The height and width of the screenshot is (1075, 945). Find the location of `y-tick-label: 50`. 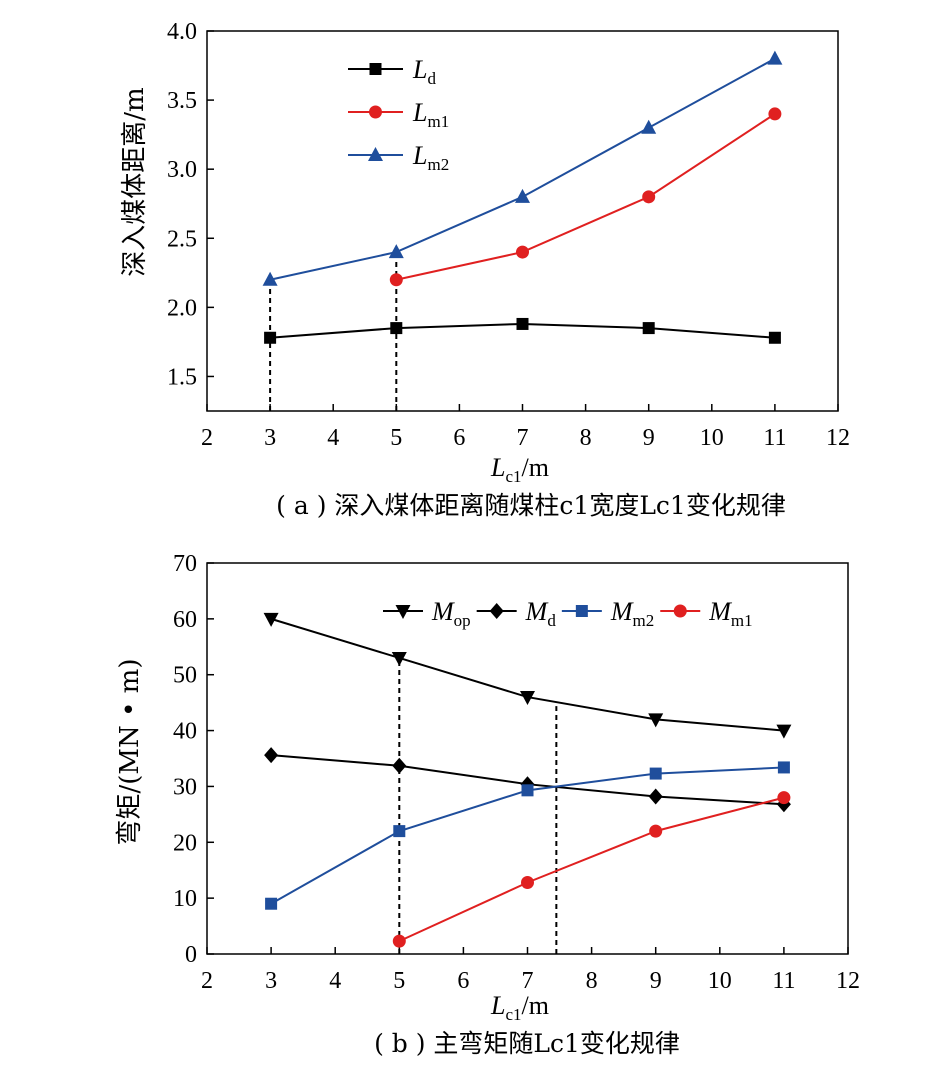

y-tick-label: 50 is located at coordinates (185, 676).